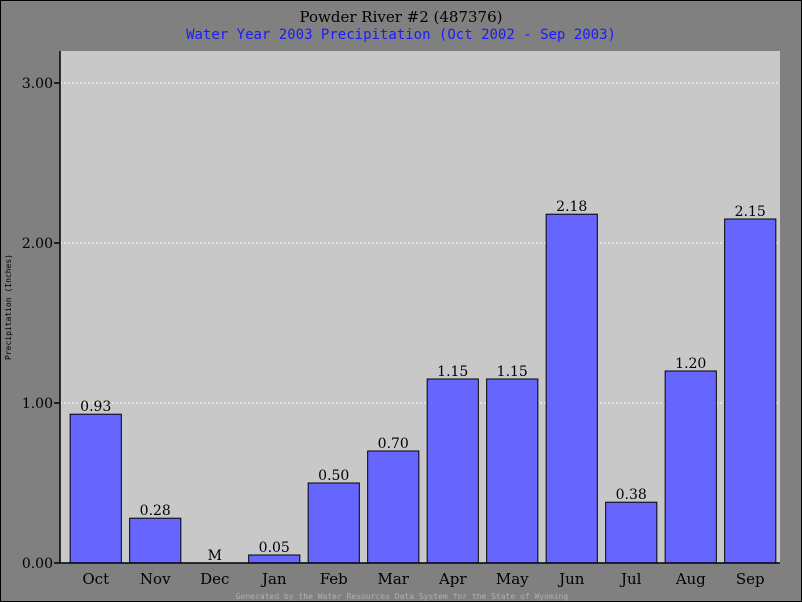 Image resolution: width=802 pixels, height=602 pixels. I want to click on x-tick-label: Apr, so click(452, 579).